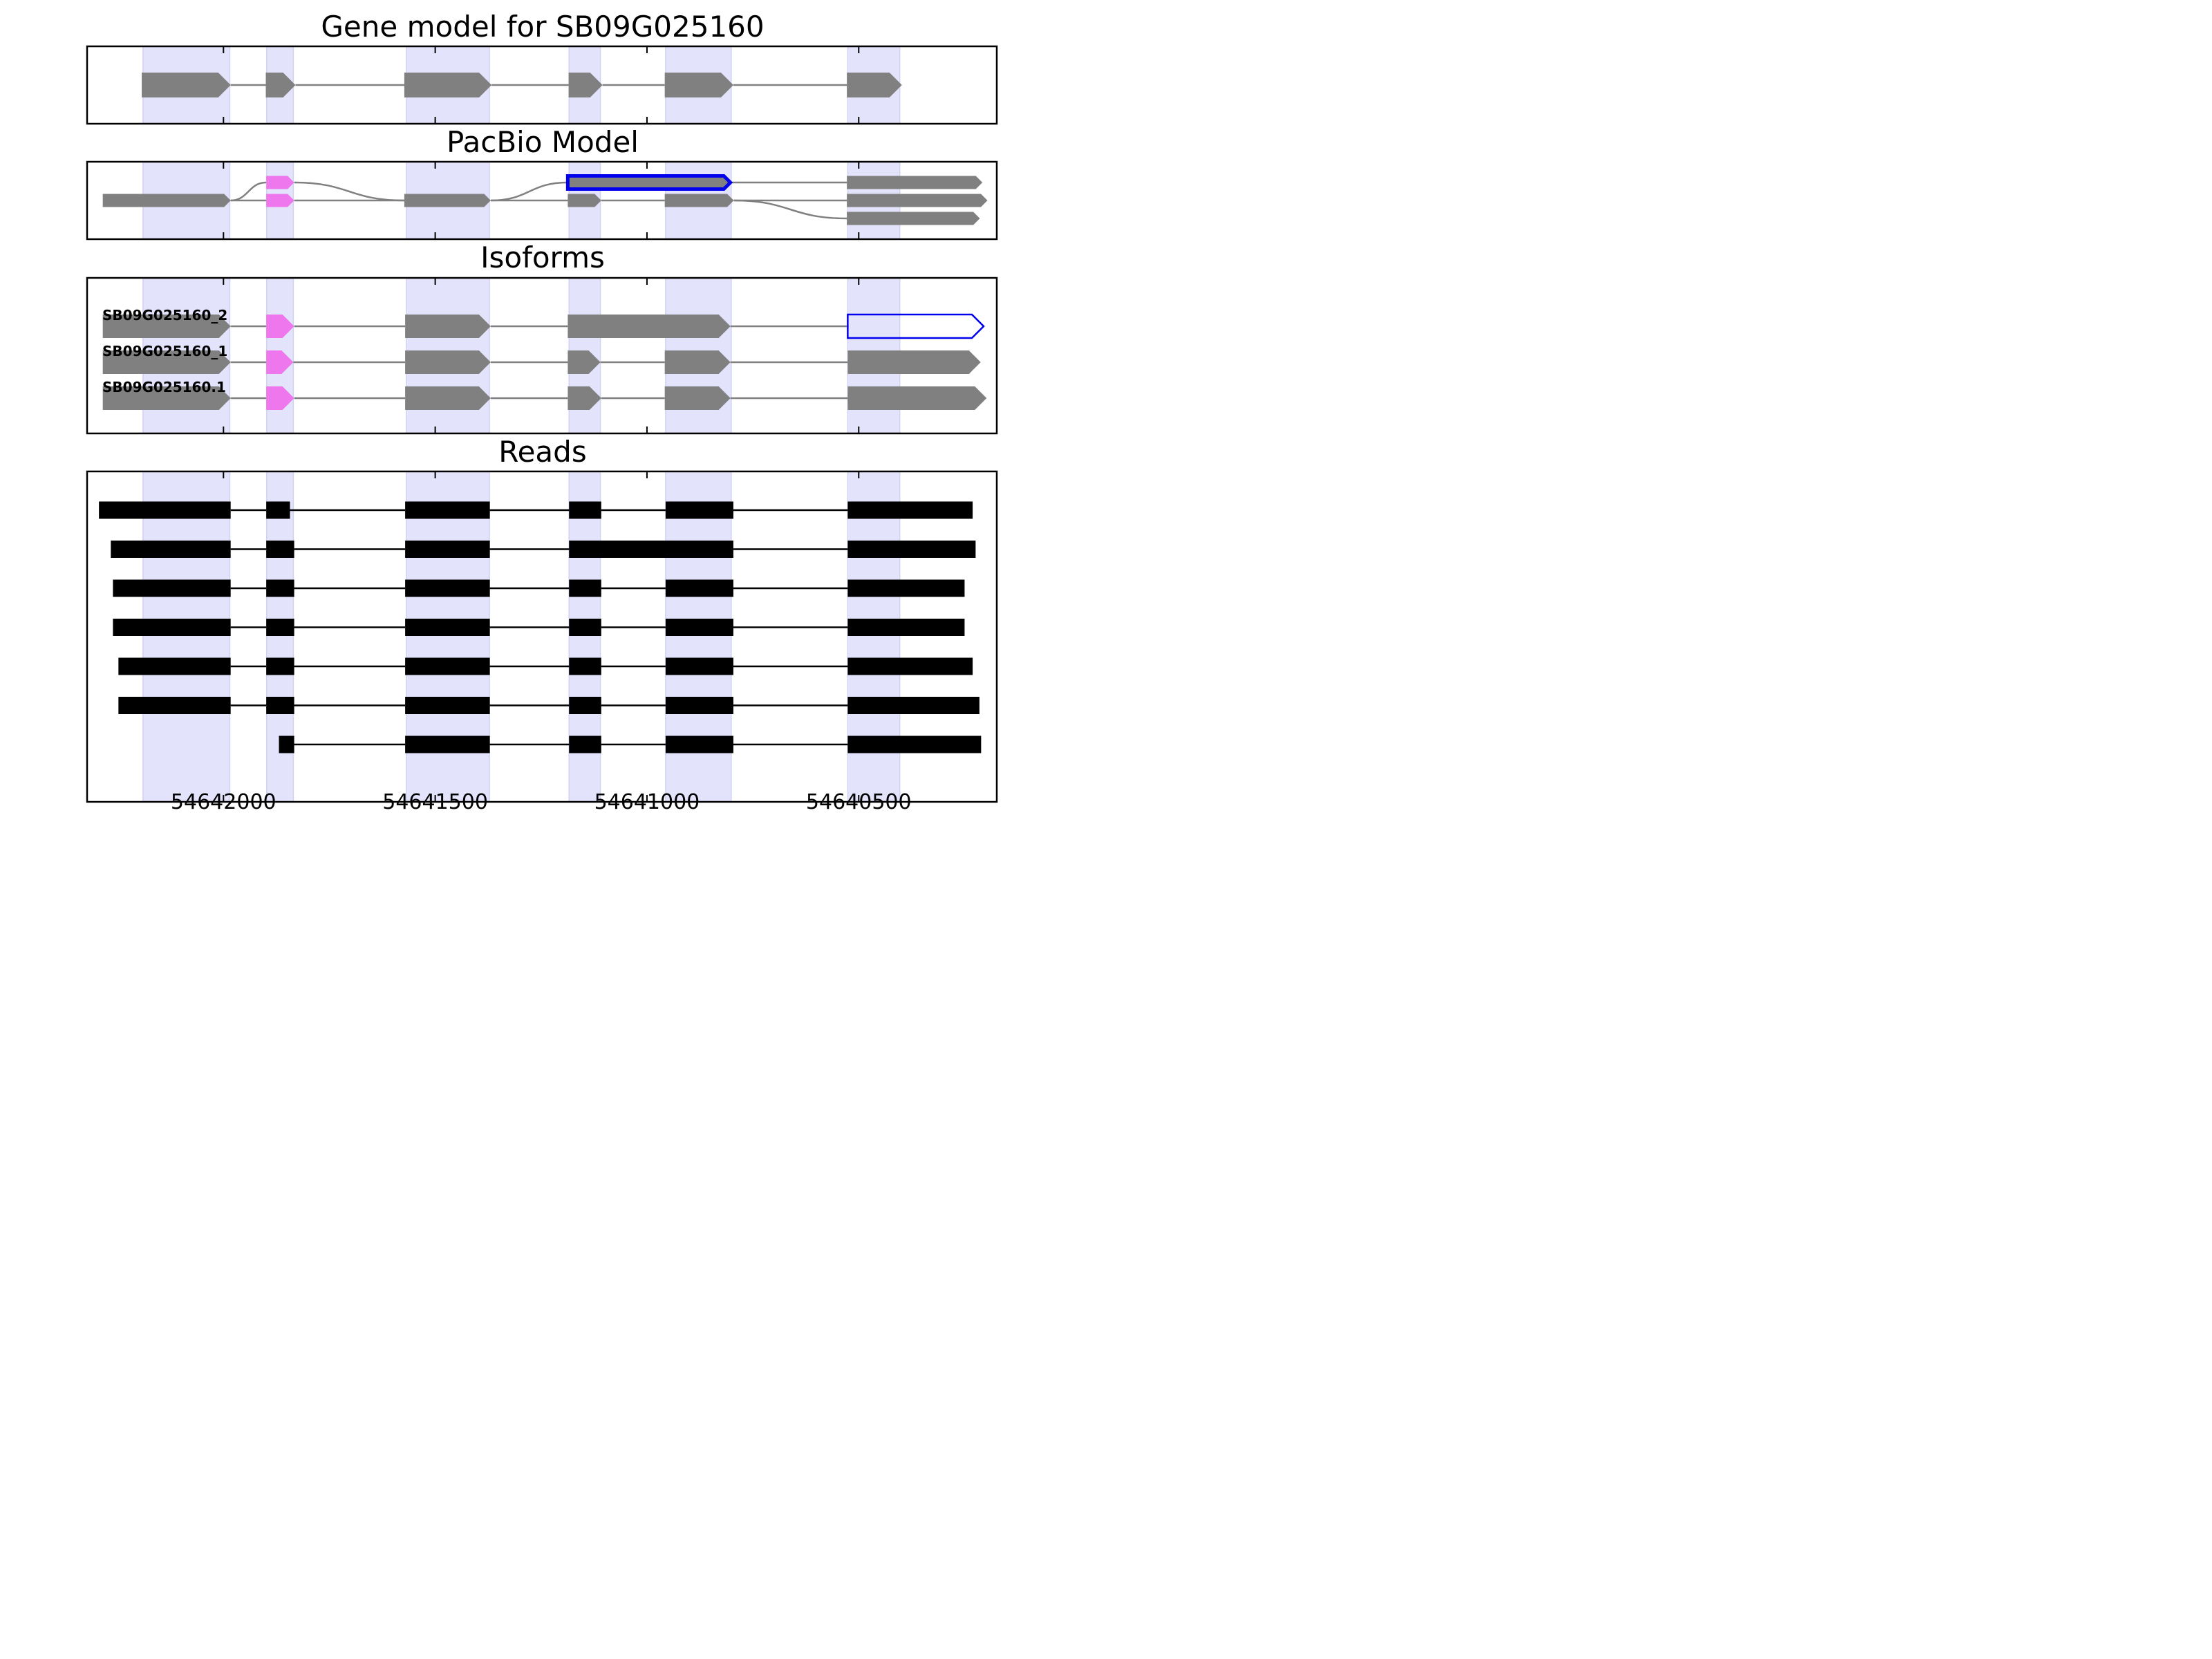 Image resolution: width=2212 pixels, height=1659 pixels. What do you see at coordinates (164, 387) in the screenshot?
I see `isoform-label: SB09G025160.1` at bounding box center [164, 387].